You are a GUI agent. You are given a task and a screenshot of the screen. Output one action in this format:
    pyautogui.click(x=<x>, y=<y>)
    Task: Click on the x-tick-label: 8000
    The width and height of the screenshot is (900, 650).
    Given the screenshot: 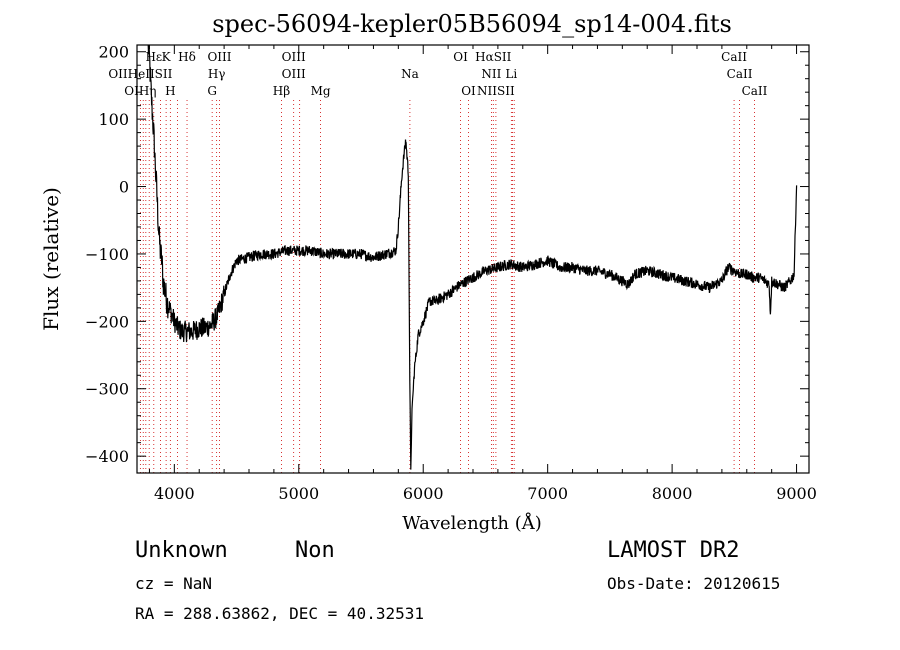 What is the action you would take?
    pyautogui.click(x=672, y=493)
    